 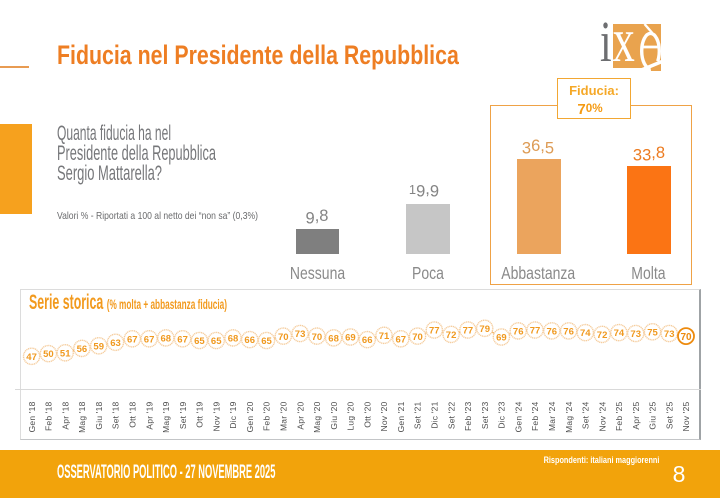 I want to click on svg-text: 56, so click(x=82, y=349).